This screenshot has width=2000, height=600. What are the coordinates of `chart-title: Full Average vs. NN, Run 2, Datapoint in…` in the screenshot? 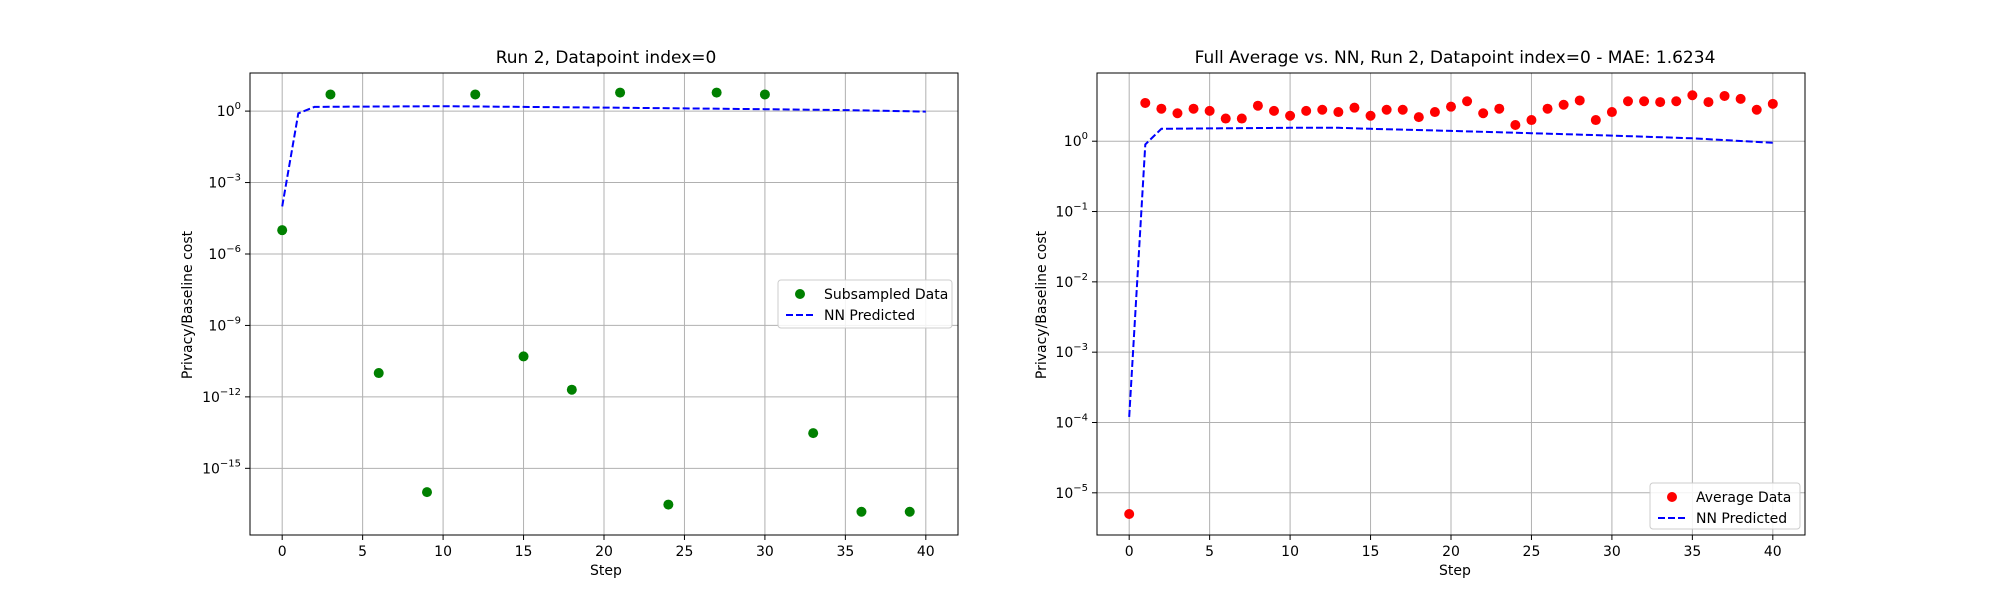 It's located at (1455, 58).